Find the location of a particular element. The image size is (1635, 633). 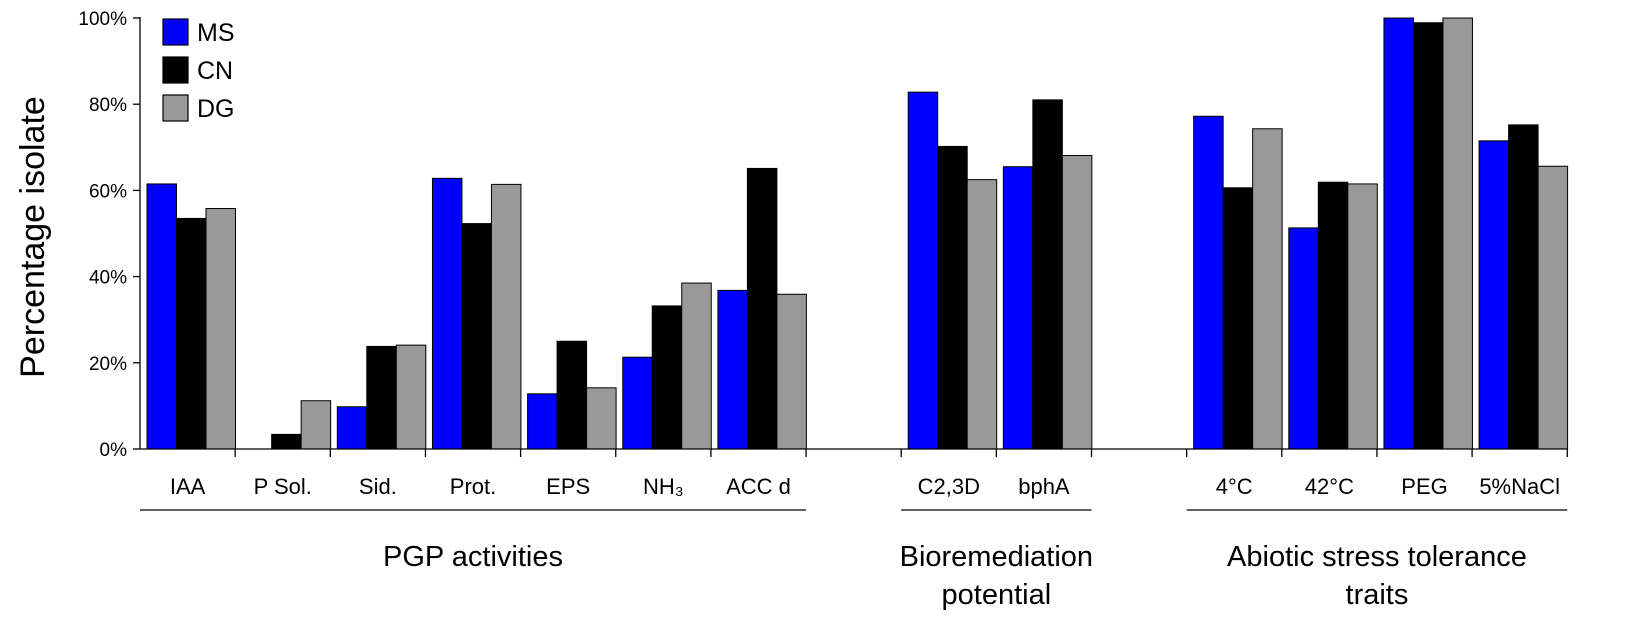

group-label-pgp-activities: PGP activities is located at coordinates (473, 557).